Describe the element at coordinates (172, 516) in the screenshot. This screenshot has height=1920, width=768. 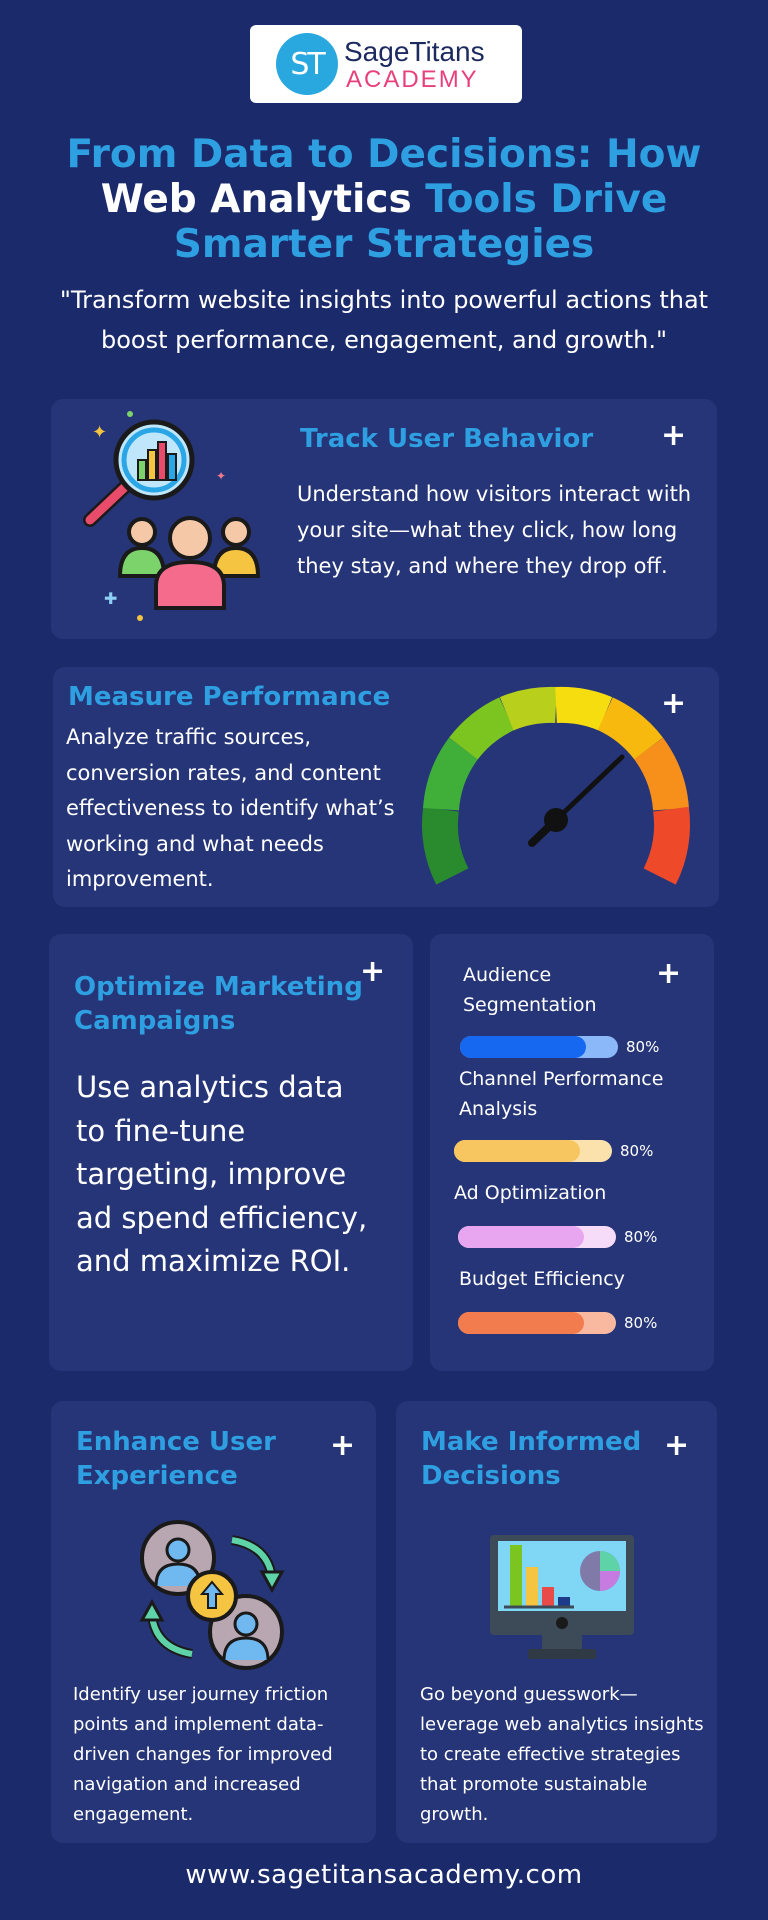
I see `magnifier-users-icon: ✦ ✦ ✚` at that location.